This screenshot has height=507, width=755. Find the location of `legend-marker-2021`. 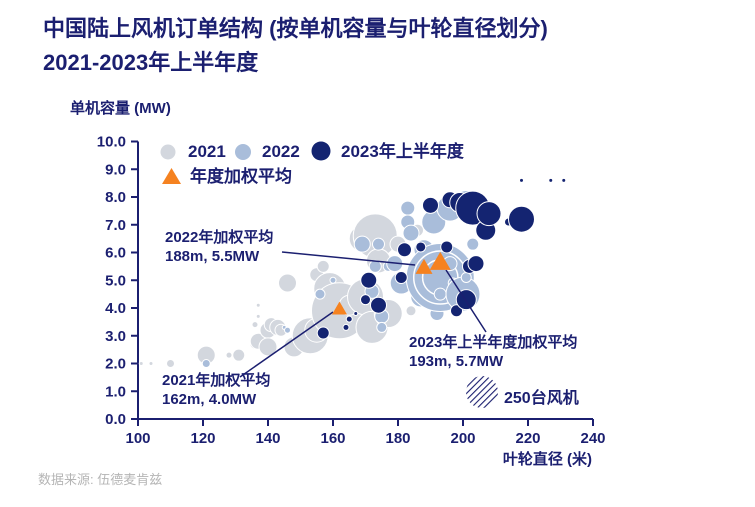

legend-marker-2021 is located at coordinates (168, 152).